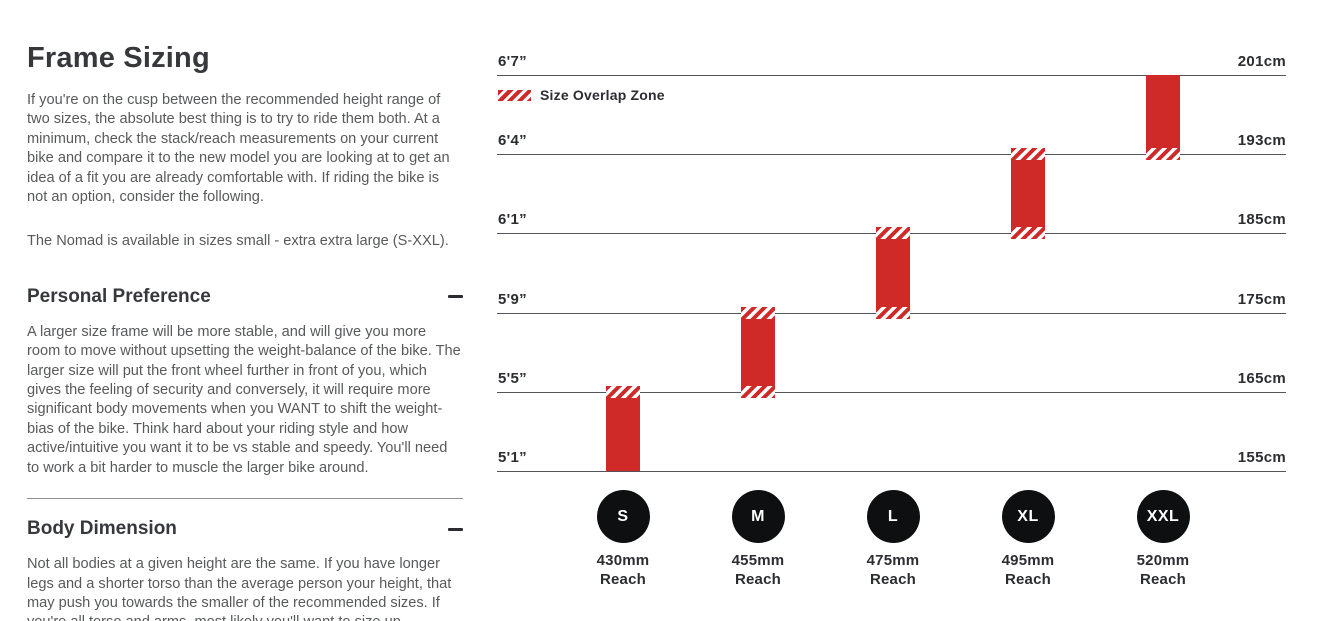 The height and width of the screenshot is (621, 1344). I want to click on section-title-personal-preference: Personal Preference, so click(119, 296).